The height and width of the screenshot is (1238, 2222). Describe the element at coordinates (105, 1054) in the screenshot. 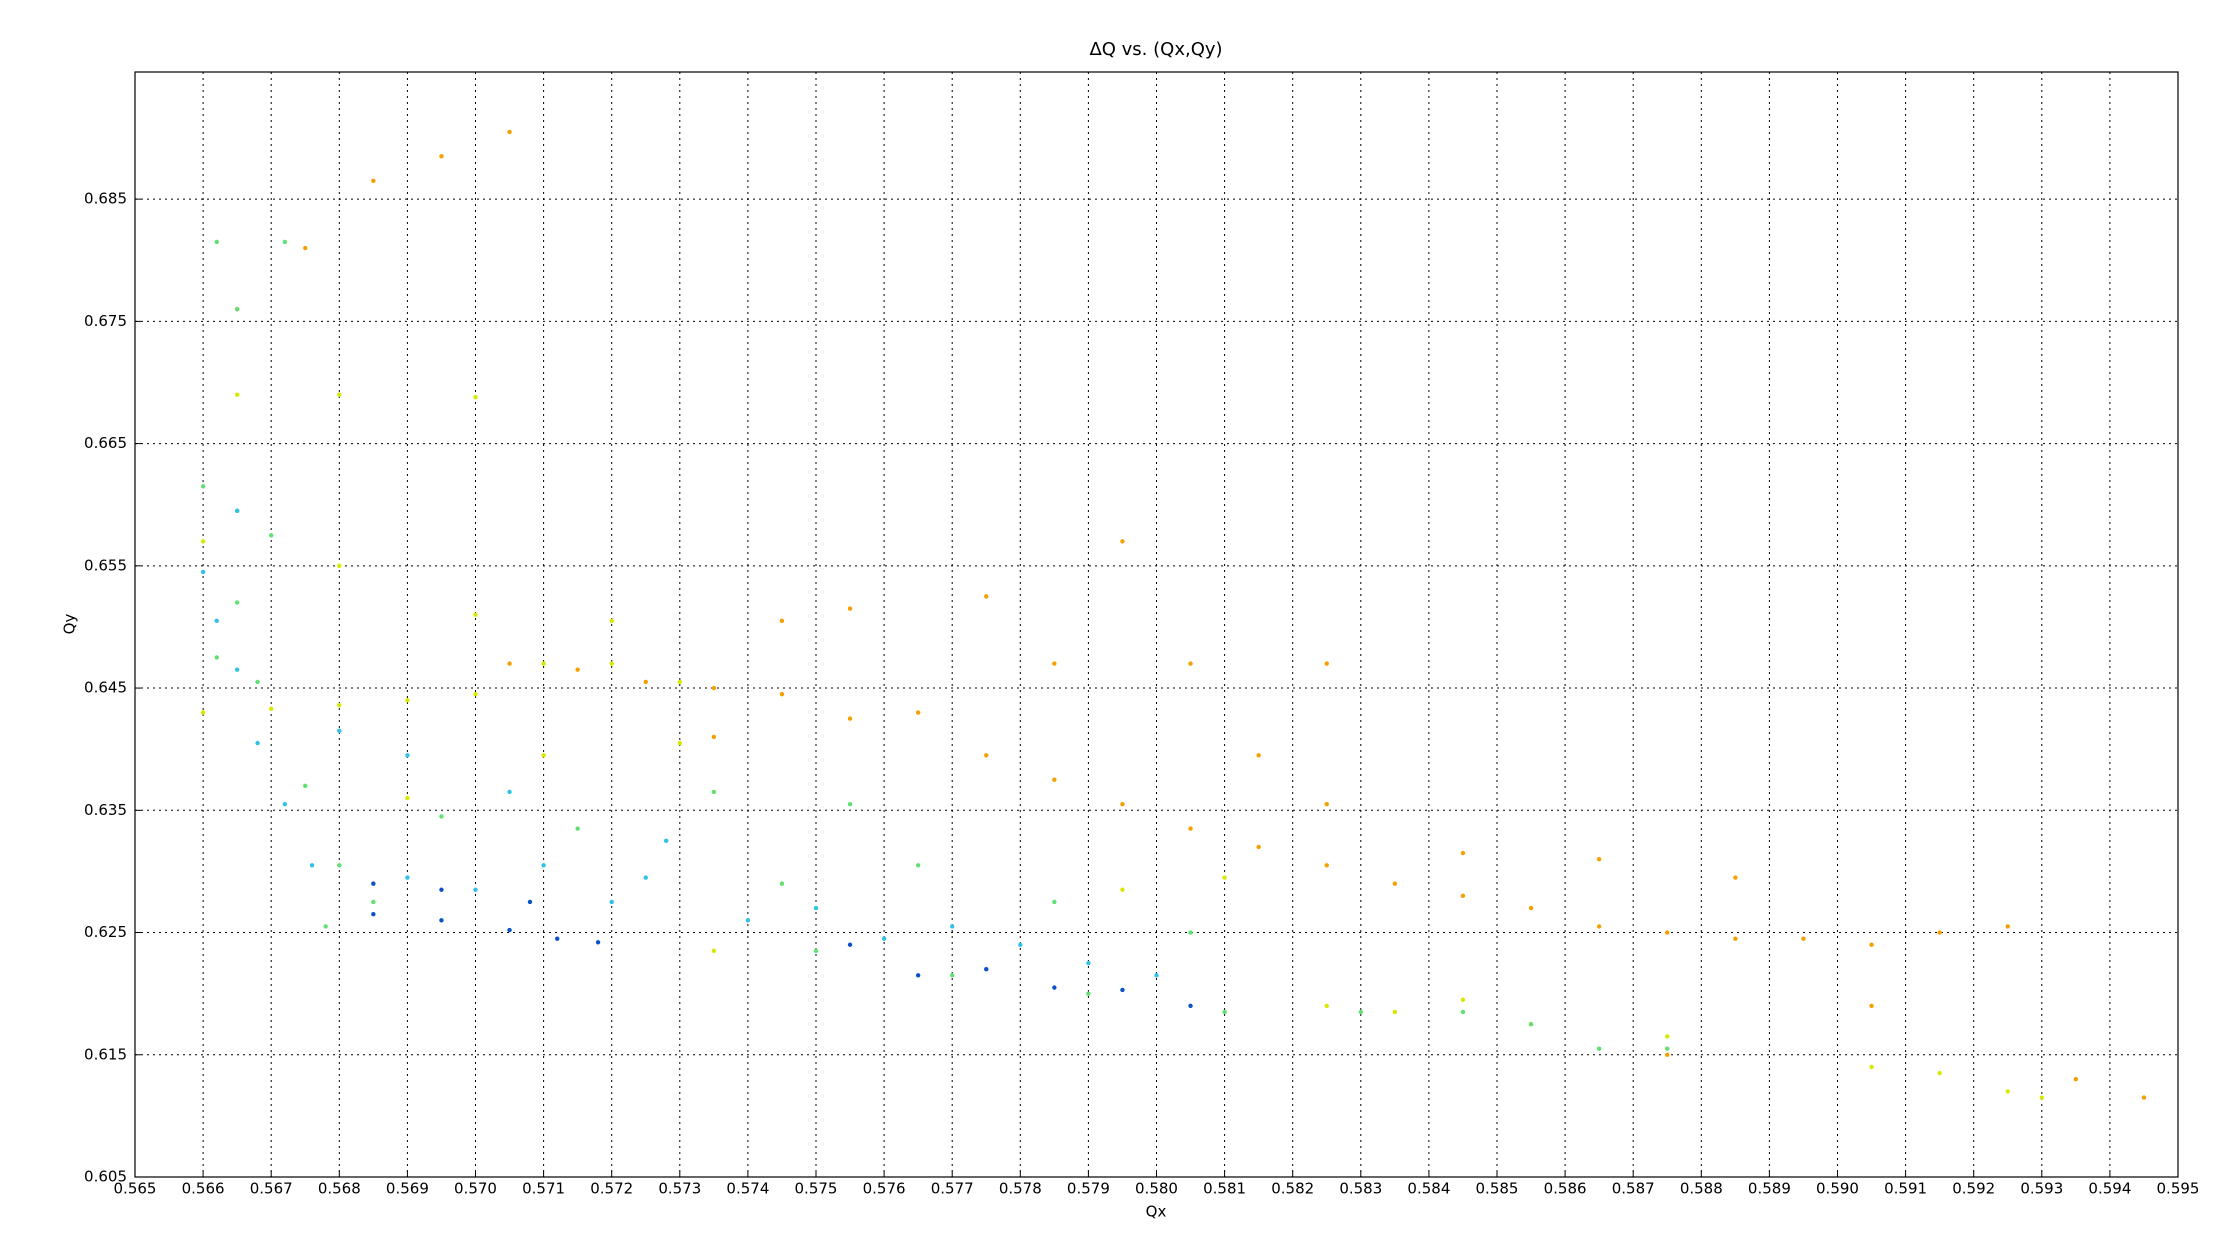

I see `y-tick-label: 0.615` at that location.